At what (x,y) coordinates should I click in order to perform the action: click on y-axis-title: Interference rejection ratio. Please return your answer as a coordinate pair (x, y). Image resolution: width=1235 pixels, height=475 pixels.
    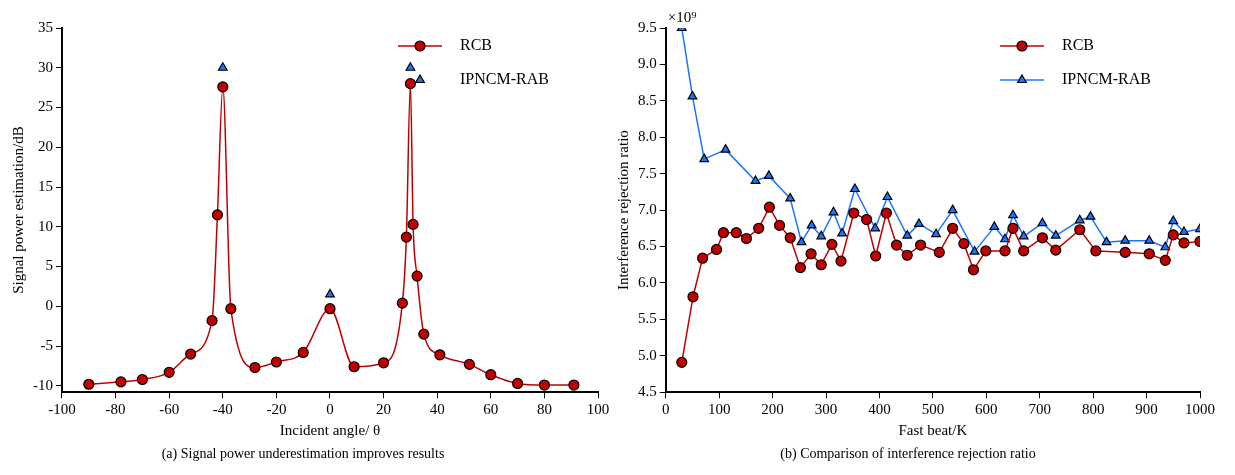
    Looking at the image, I should click on (622, 210).